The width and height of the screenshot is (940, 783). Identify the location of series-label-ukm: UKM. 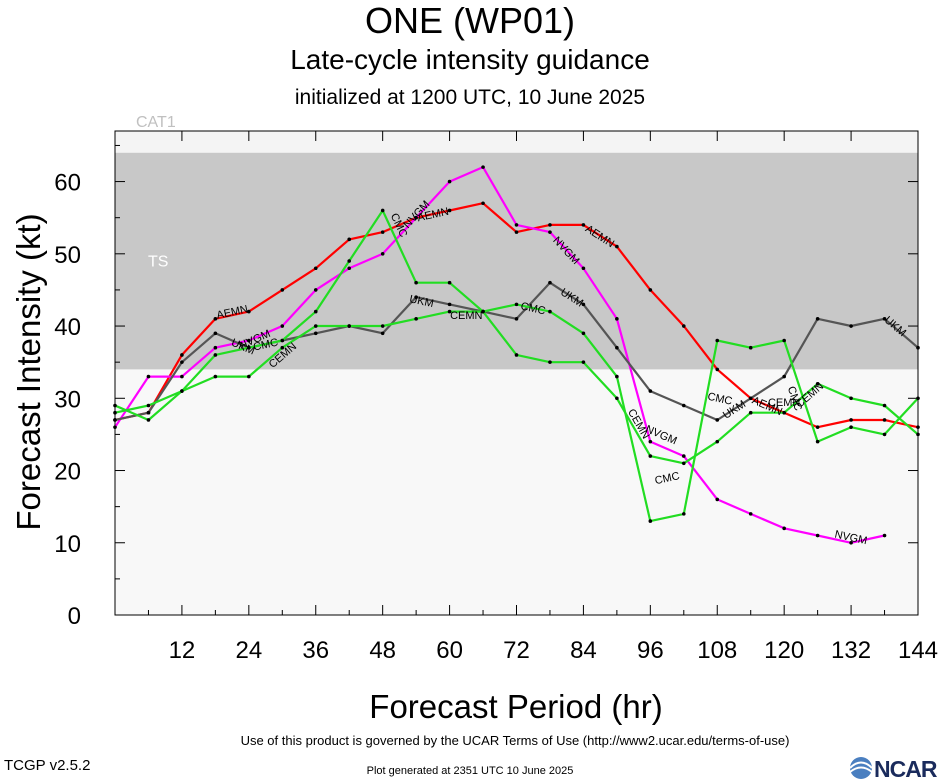
(421, 301).